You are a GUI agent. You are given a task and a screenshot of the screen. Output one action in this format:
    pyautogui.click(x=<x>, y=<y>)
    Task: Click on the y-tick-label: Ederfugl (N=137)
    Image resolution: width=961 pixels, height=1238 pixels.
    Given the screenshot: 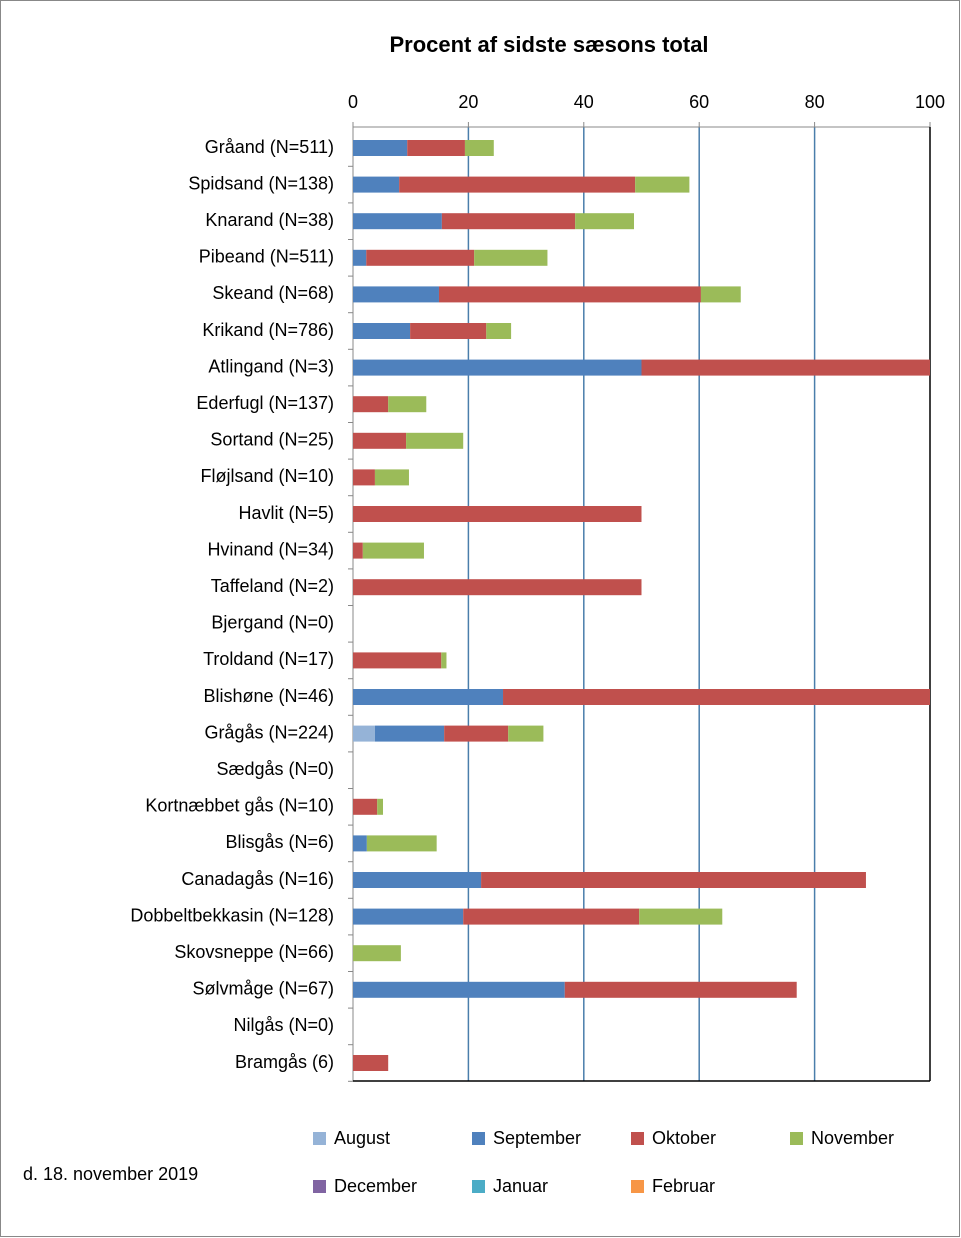 What is the action you would take?
    pyautogui.click(x=265, y=403)
    